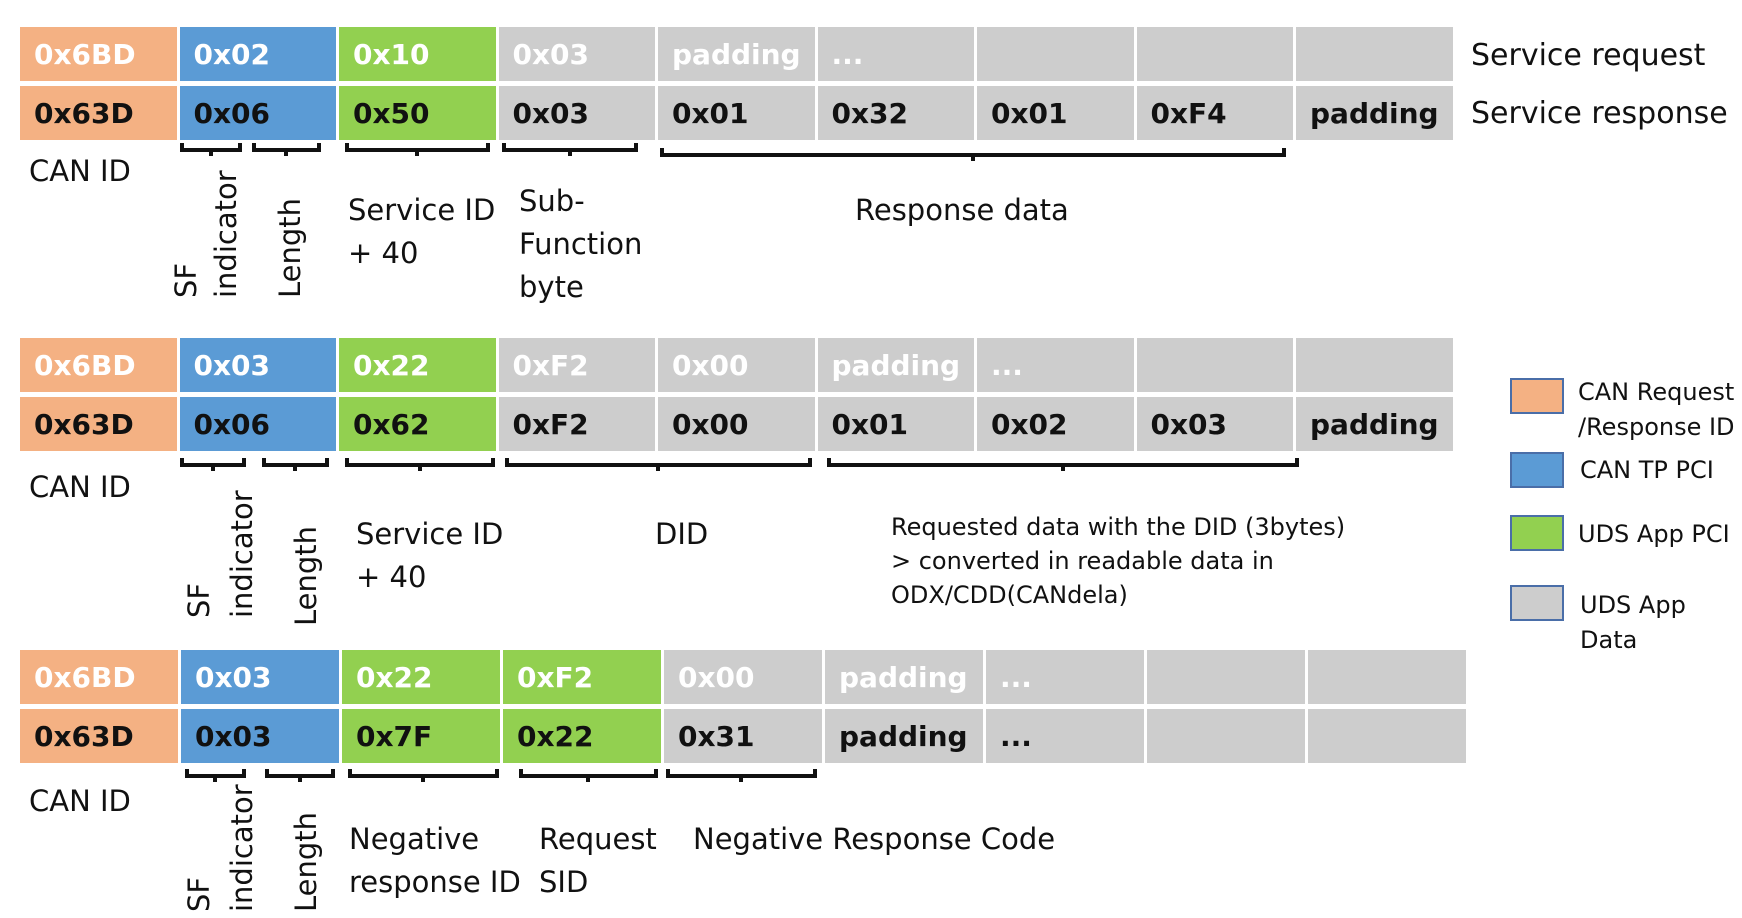 This screenshot has width=1742, height=918. Describe the element at coordinates (743, 677) in the screenshot. I see `frame-cell-3-request-5: 0x00` at that location.